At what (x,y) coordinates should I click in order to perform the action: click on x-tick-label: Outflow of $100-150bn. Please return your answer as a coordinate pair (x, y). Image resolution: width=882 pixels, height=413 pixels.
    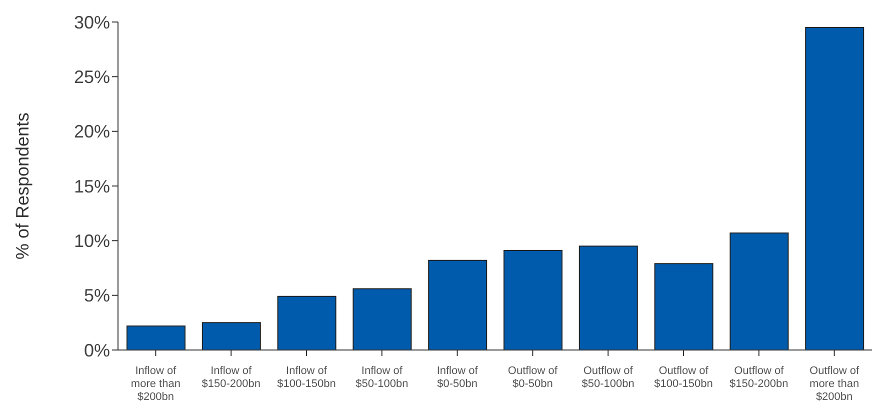
    Looking at the image, I should click on (683, 377).